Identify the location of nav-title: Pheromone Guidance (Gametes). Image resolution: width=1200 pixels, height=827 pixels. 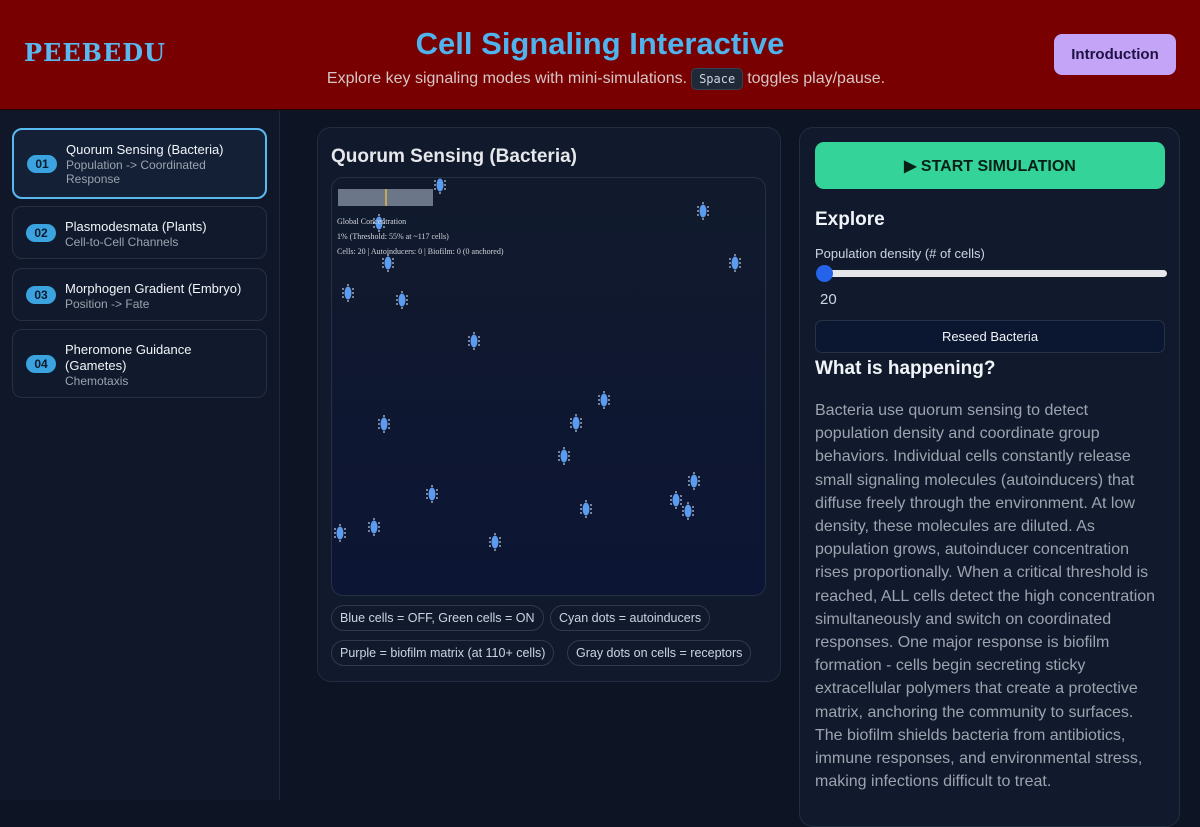
(128, 357).